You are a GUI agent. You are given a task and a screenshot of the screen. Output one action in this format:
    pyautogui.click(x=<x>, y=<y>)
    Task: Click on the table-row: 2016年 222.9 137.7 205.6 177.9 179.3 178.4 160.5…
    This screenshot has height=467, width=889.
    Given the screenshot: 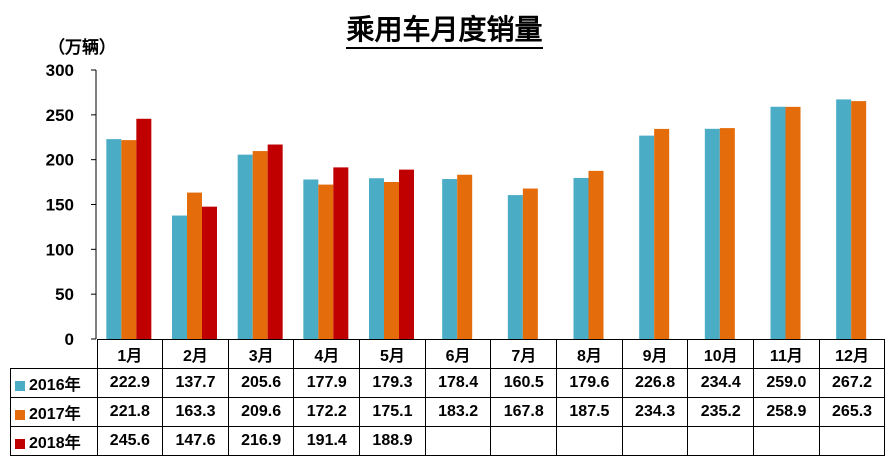 What is the action you would take?
    pyautogui.click(x=448, y=383)
    